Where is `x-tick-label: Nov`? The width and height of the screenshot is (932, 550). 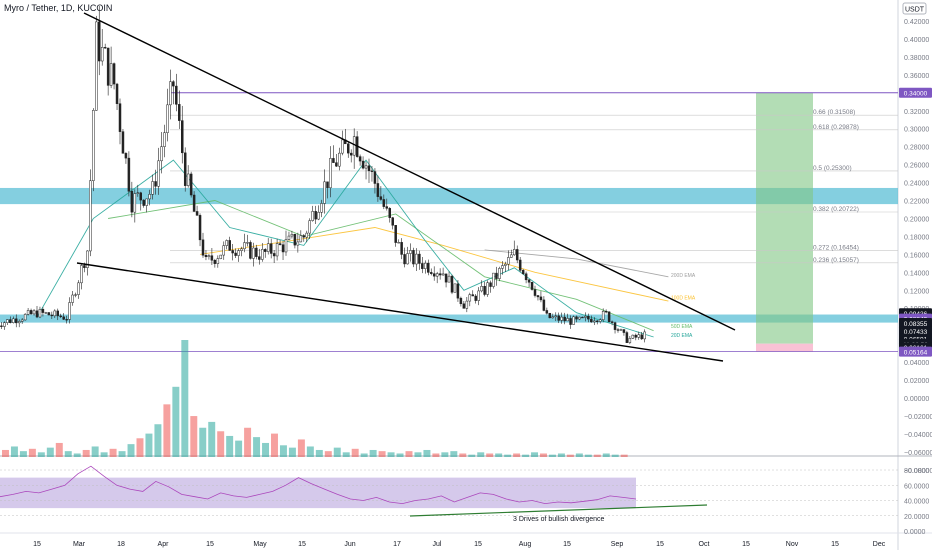 x-tick-label: Nov is located at coordinates (792, 544).